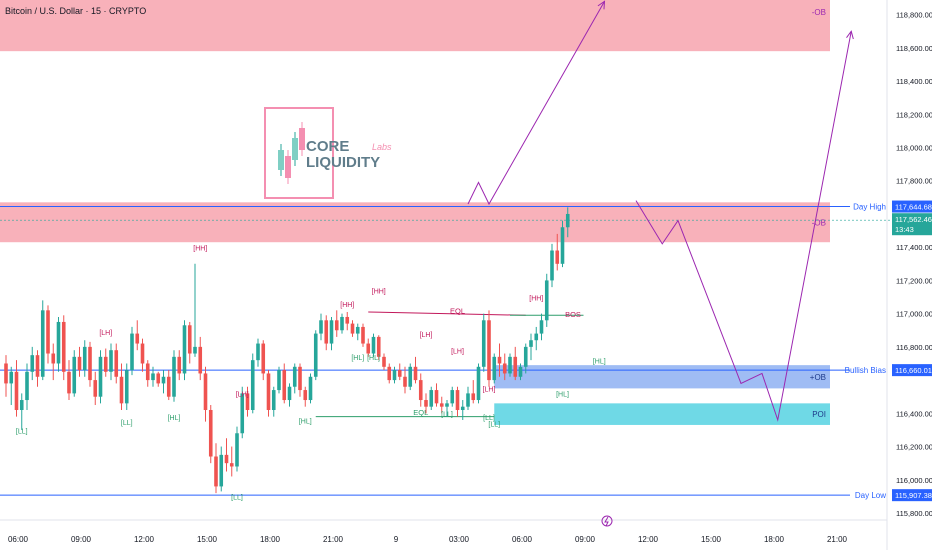 The image size is (932, 555). I want to click on zone-label: -OB, so click(819, 222).